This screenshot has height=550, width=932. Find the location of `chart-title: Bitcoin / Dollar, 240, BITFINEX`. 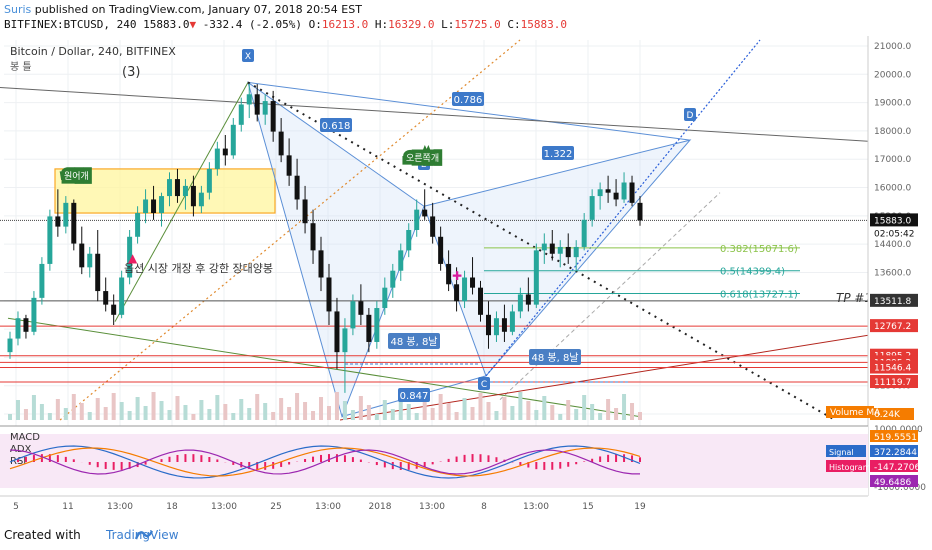

chart-title: Bitcoin / Dollar, 240, BITFINEX is located at coordinates (93, 51).